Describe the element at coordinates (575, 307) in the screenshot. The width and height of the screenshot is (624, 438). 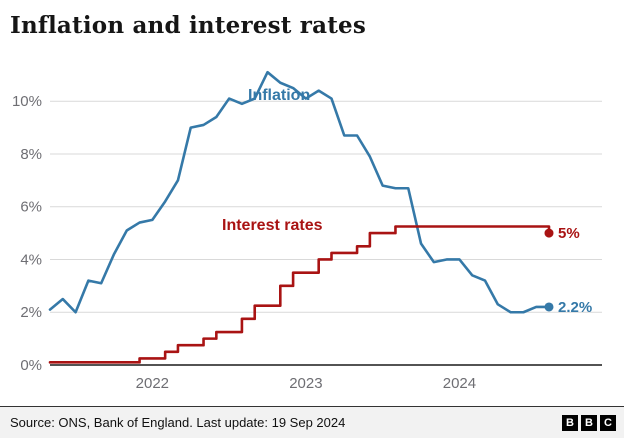
I see `inflation-end-label: 2.2%` at that location.